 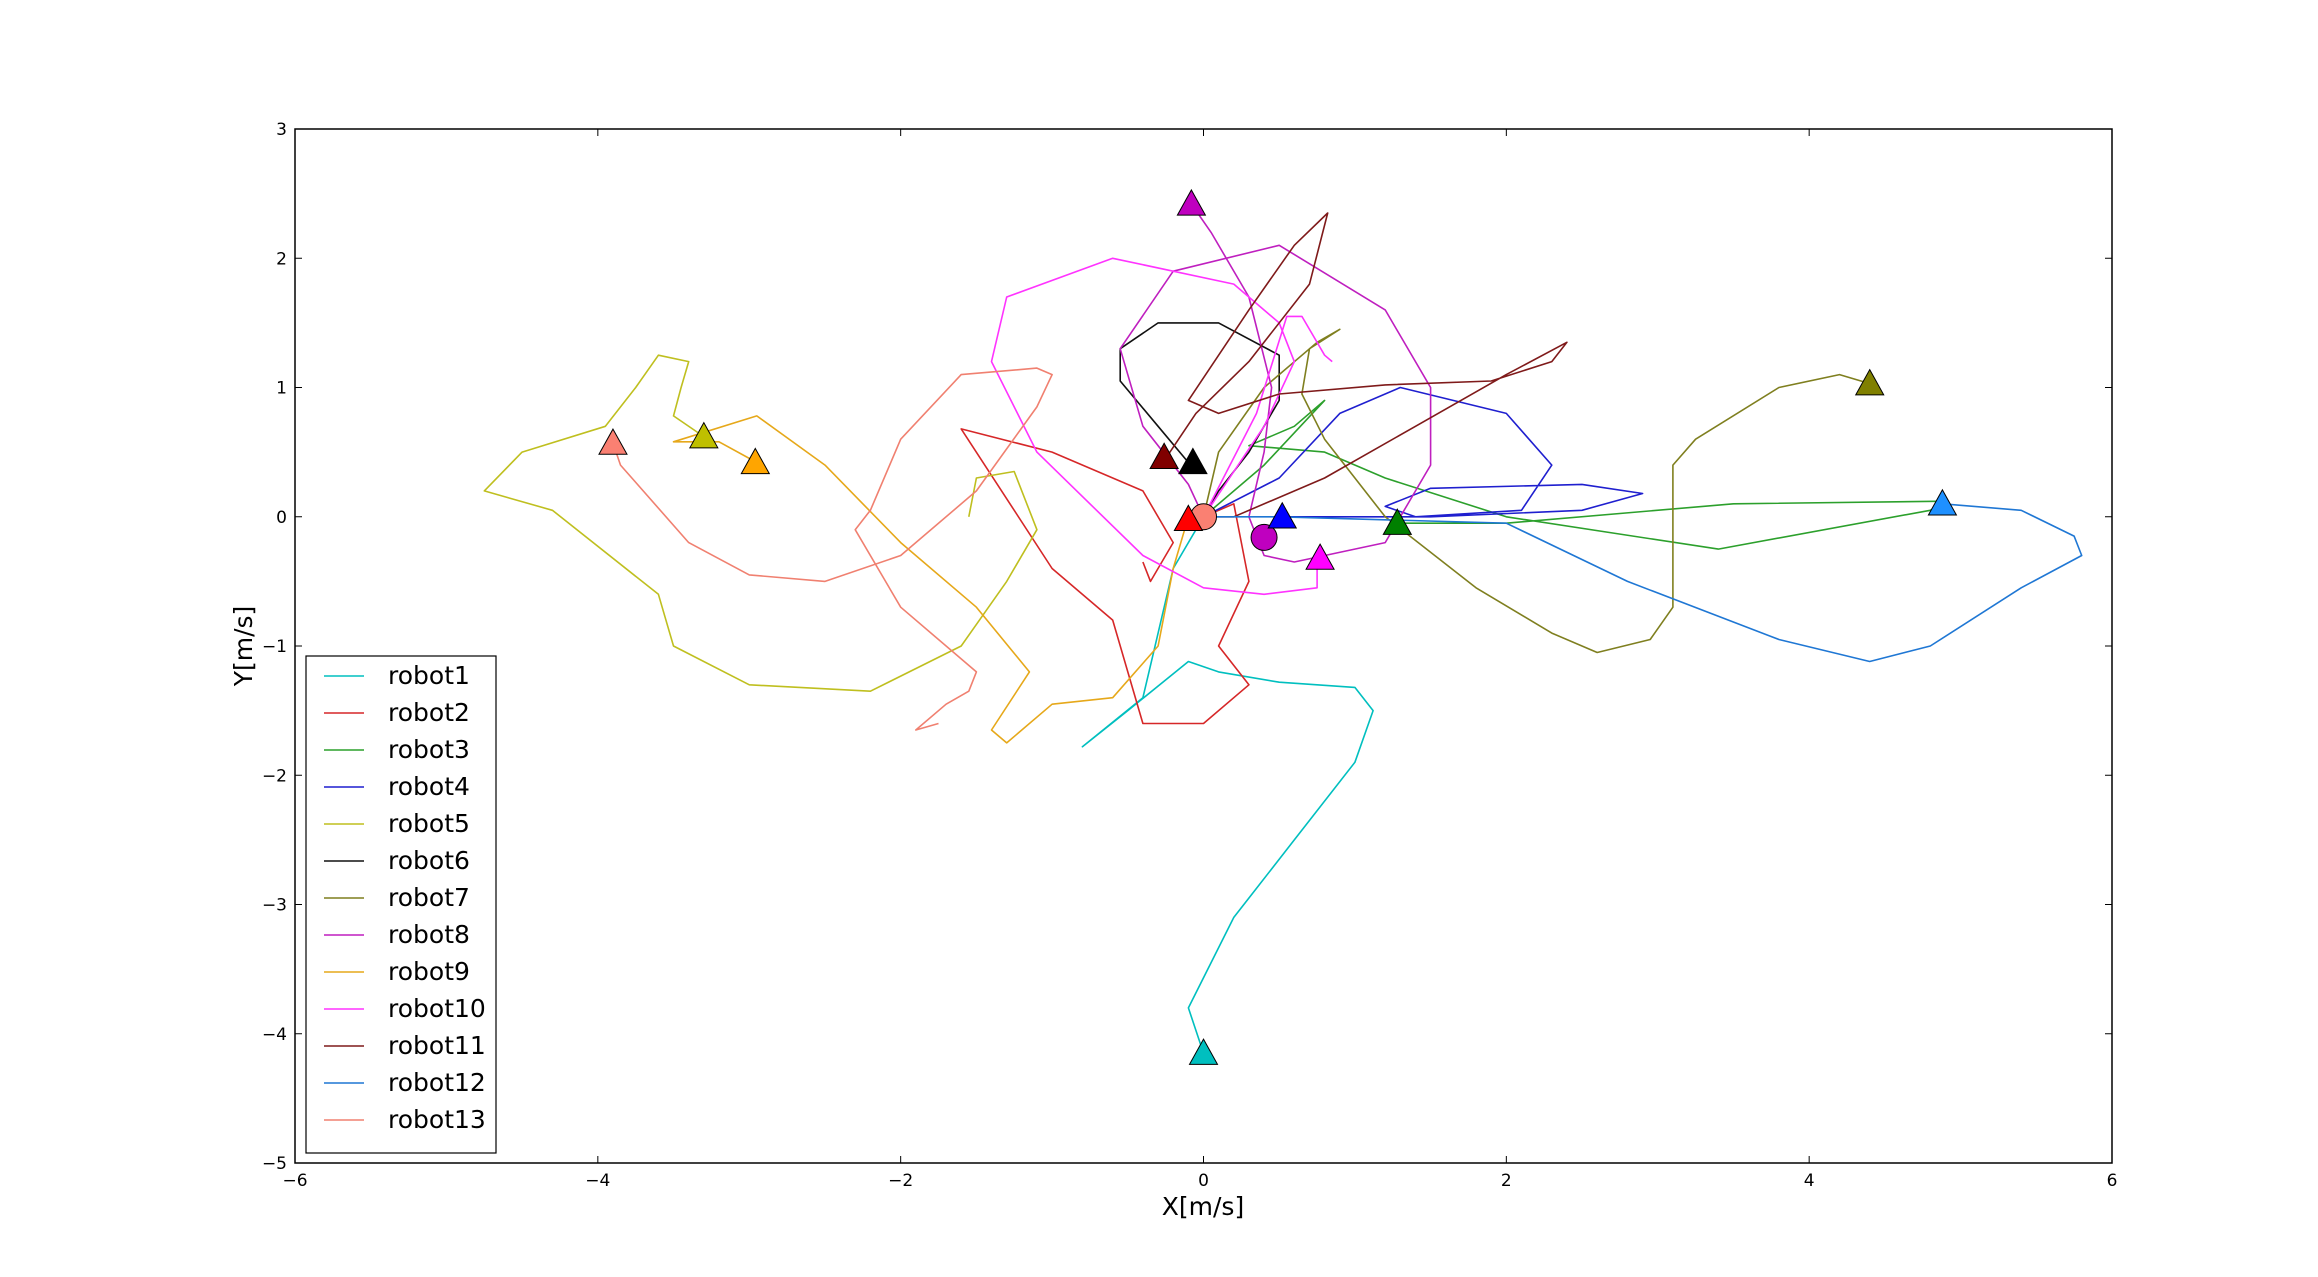 What do you see at coordinates (274, 1164) in the screenshot?
I see `y-tick-label: −5` at bounding box center [274, 1164].